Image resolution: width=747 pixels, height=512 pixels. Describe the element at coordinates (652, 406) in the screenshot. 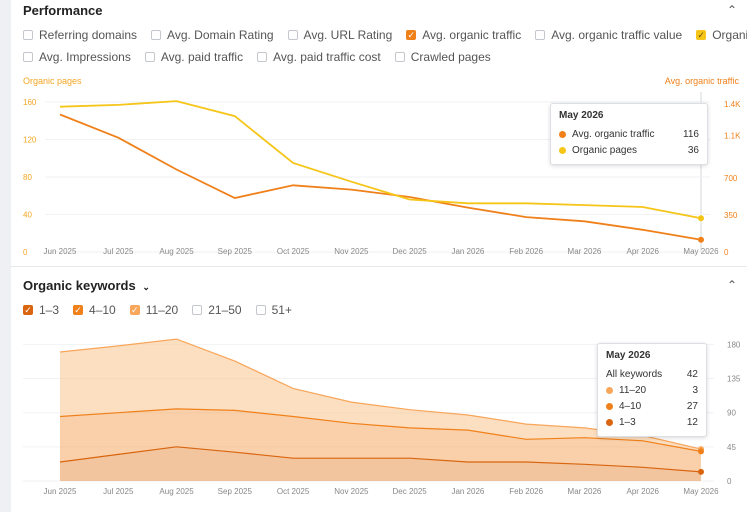

I see `tooltip-row: 4–10 27` at that location.